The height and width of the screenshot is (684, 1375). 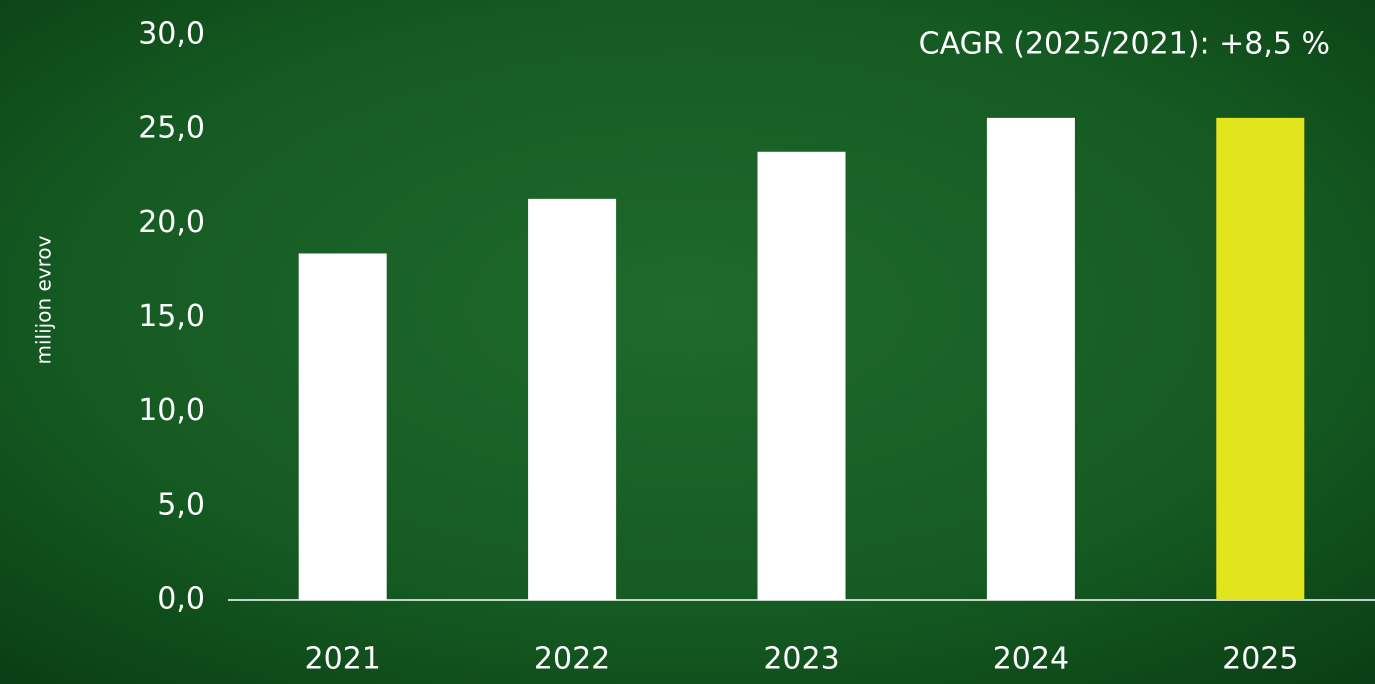 What do you see at coordinates (181, 504) in the screenshot?
I see `y-tick-label: 5,0` at bounding box center [181, 504].